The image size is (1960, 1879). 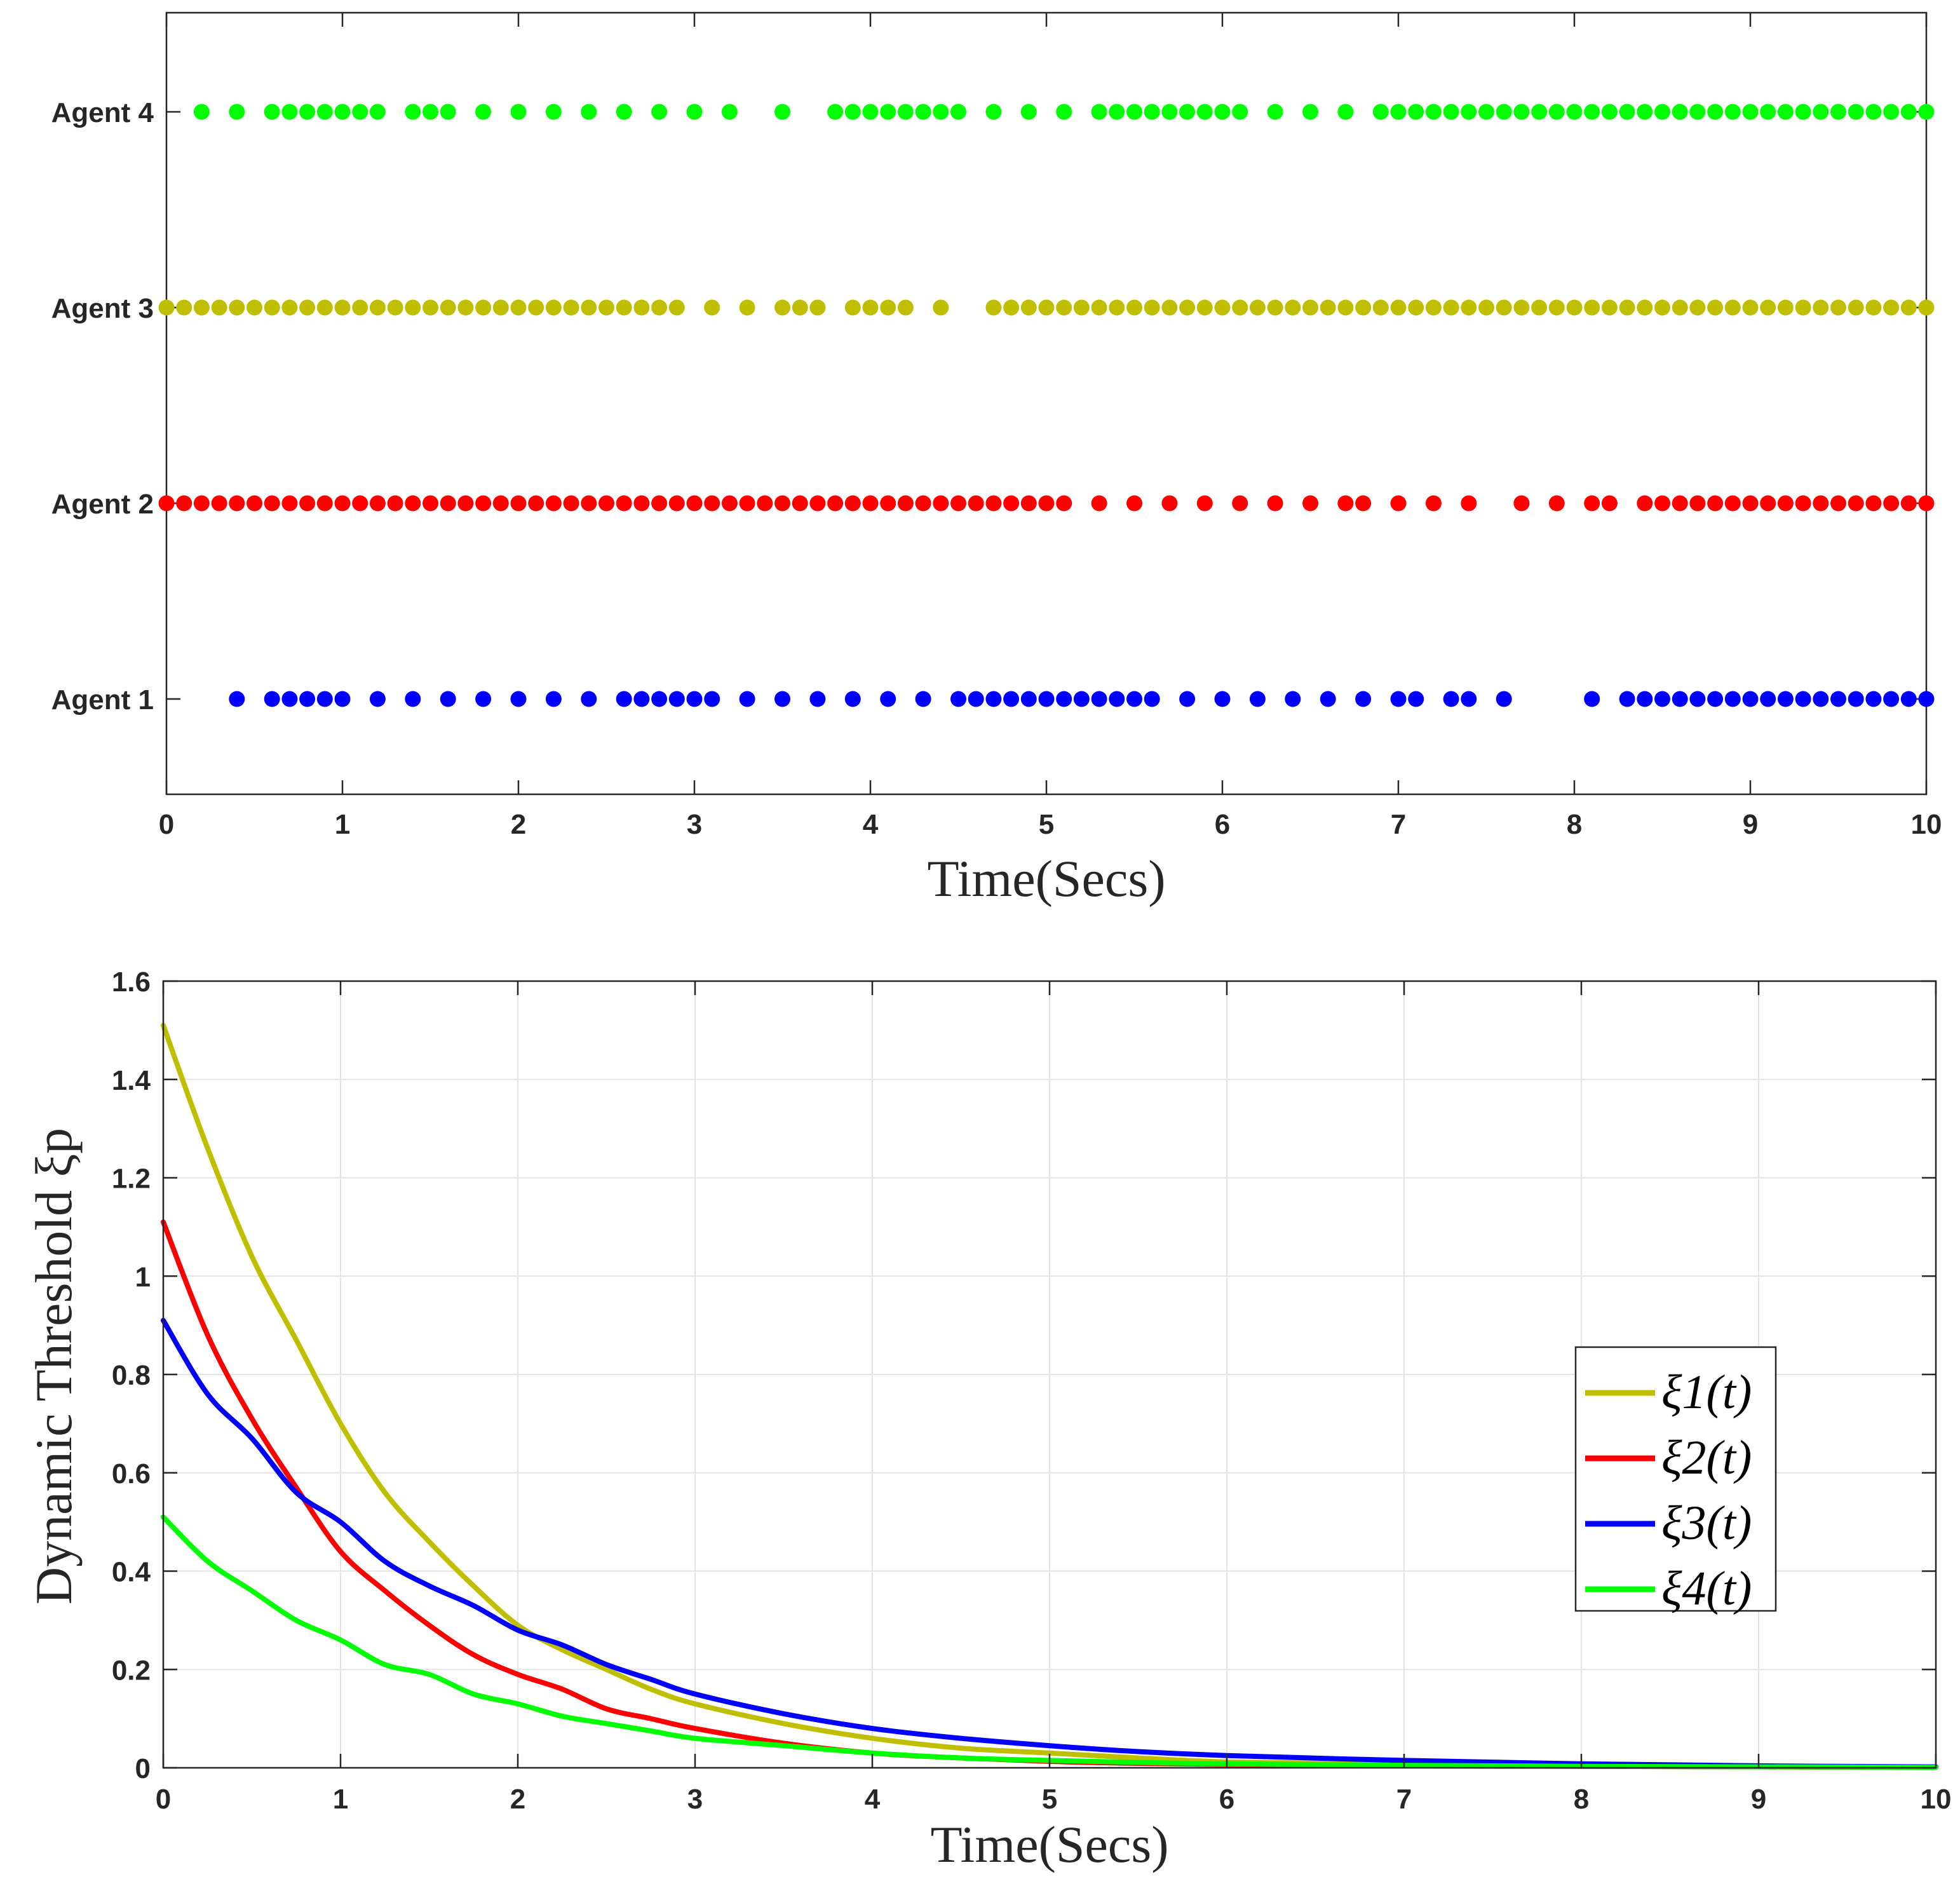 What do you see at coordinates (1706, 1457) in the screenshot?
I see `legend-label: ξ2(t)` at bounding box center [1706, 1457].